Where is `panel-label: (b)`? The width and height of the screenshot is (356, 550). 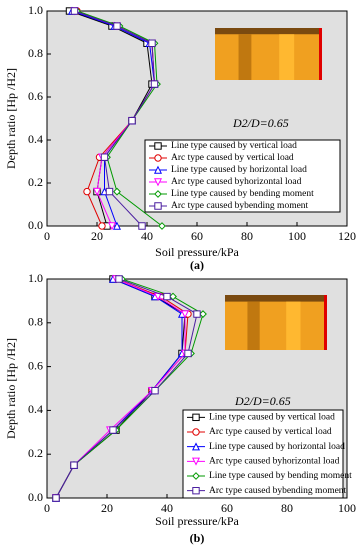
panel-label: (b) is located at coordinates (197, 538).